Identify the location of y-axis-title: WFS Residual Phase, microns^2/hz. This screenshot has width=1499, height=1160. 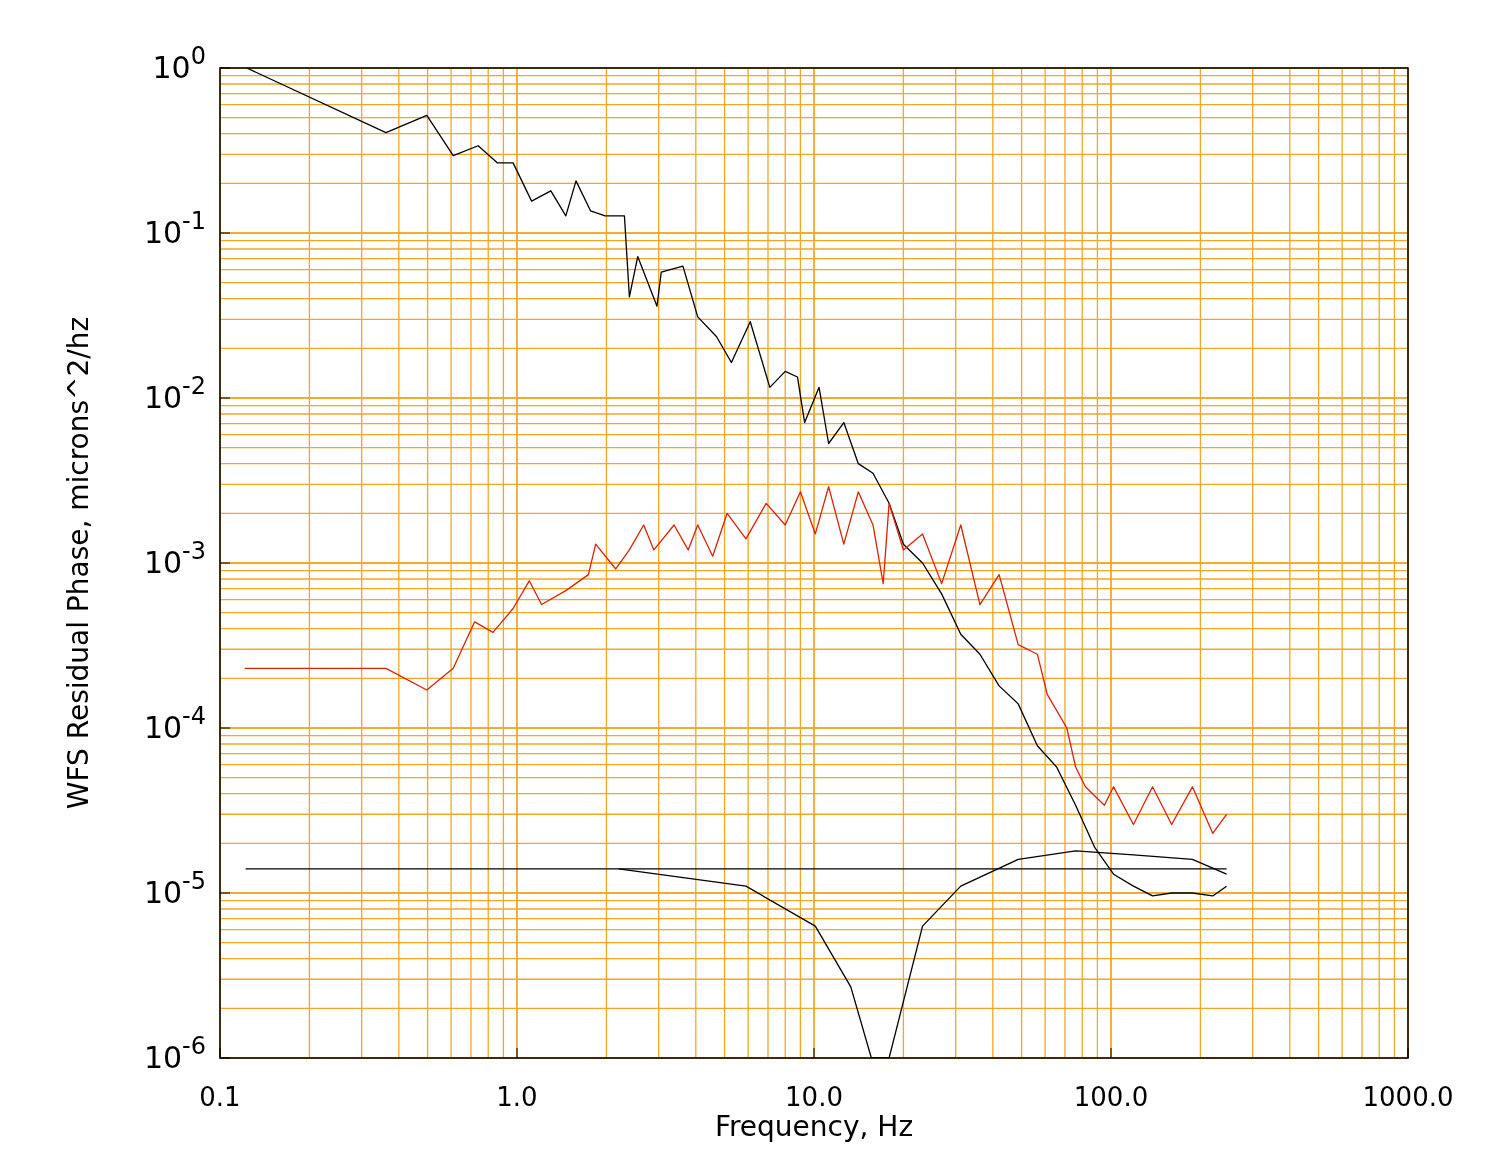
(78, 563).